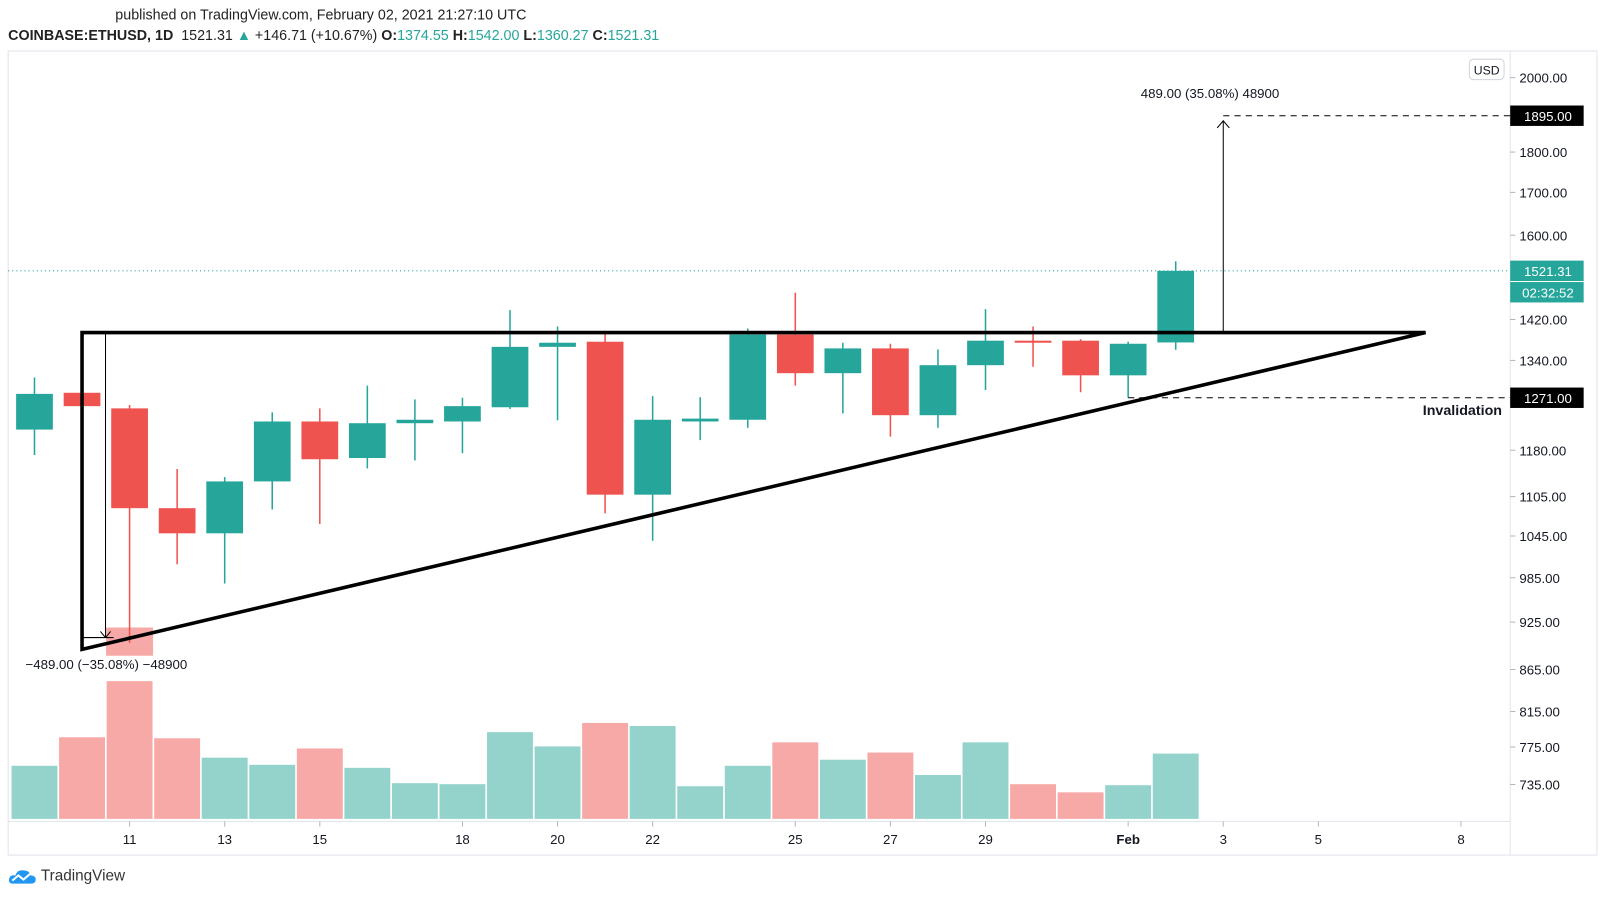 The height and width of the screenshot is (899, 1600). Describe the element at coordinates (562, 34) in the screenshot. I see `low-value: 1360.27` at that location.